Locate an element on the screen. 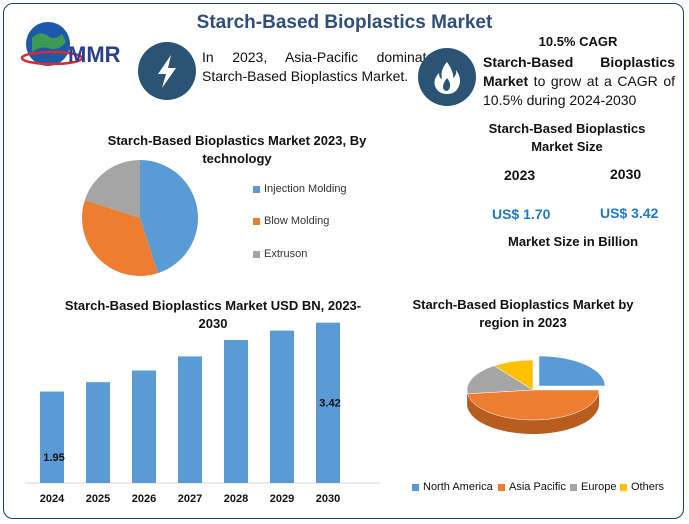  market-size-title: Starch-Based Bioplastics Market Size is located at coordinates (567, 137).